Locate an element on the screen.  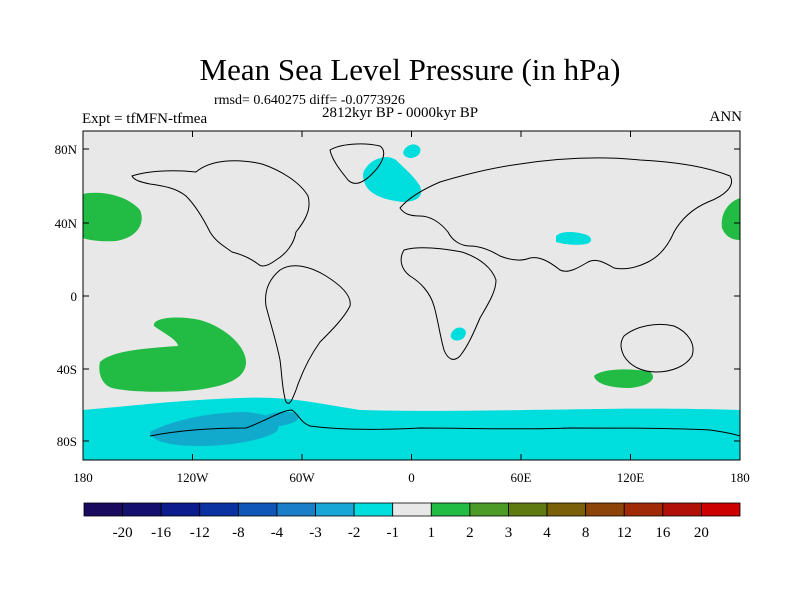
australia-coast is located at coordinates (657, 348).